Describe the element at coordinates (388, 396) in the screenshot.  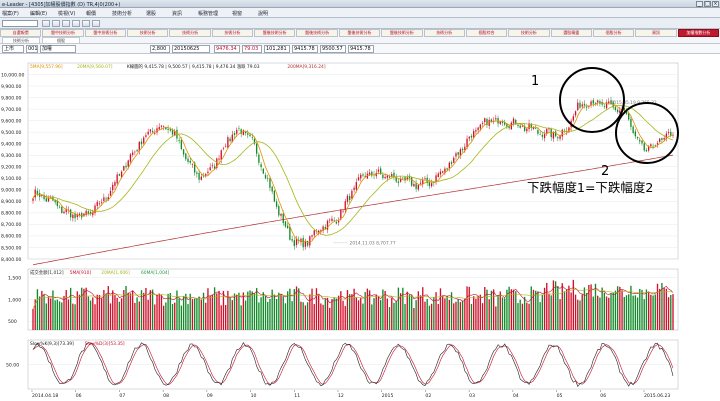
I see `x-tick-label: 2015` at that location.